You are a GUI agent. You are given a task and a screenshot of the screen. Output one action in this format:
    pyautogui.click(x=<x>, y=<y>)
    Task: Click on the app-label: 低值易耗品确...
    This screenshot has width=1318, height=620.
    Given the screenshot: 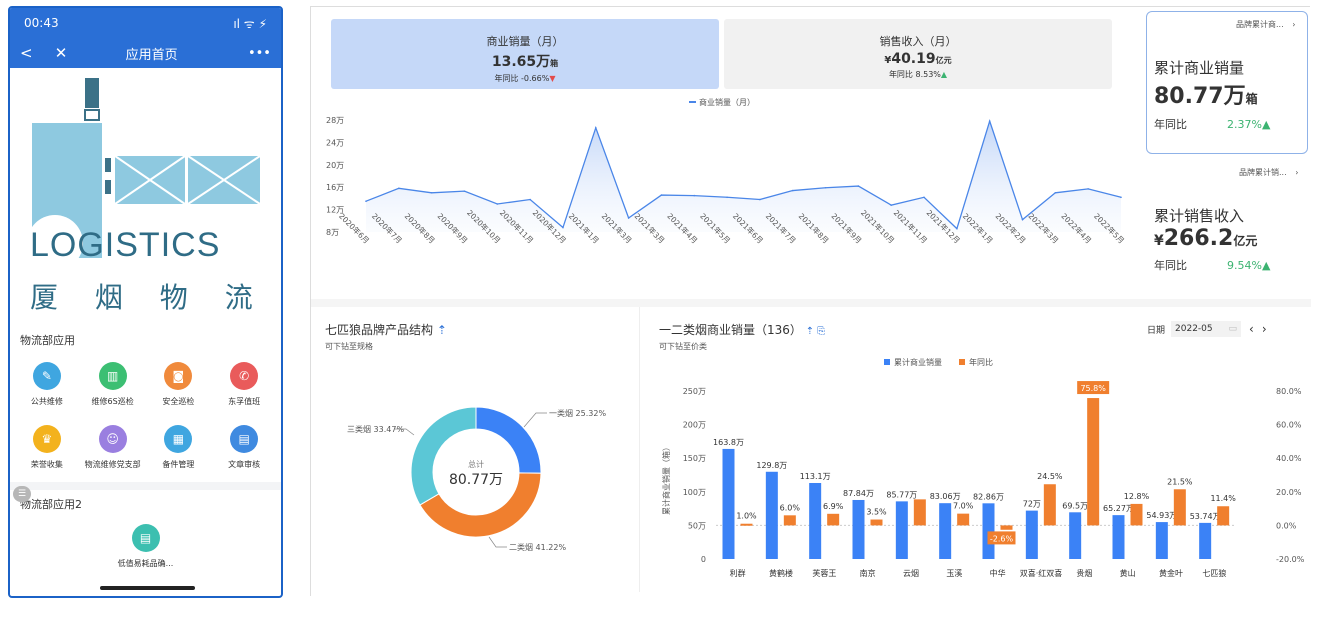 What is the action you would take?
    pyautogui.click(x=145, y=563)
    